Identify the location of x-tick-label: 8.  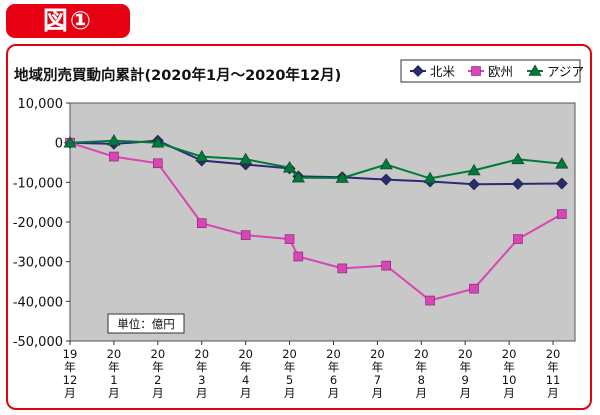
(421, 380).